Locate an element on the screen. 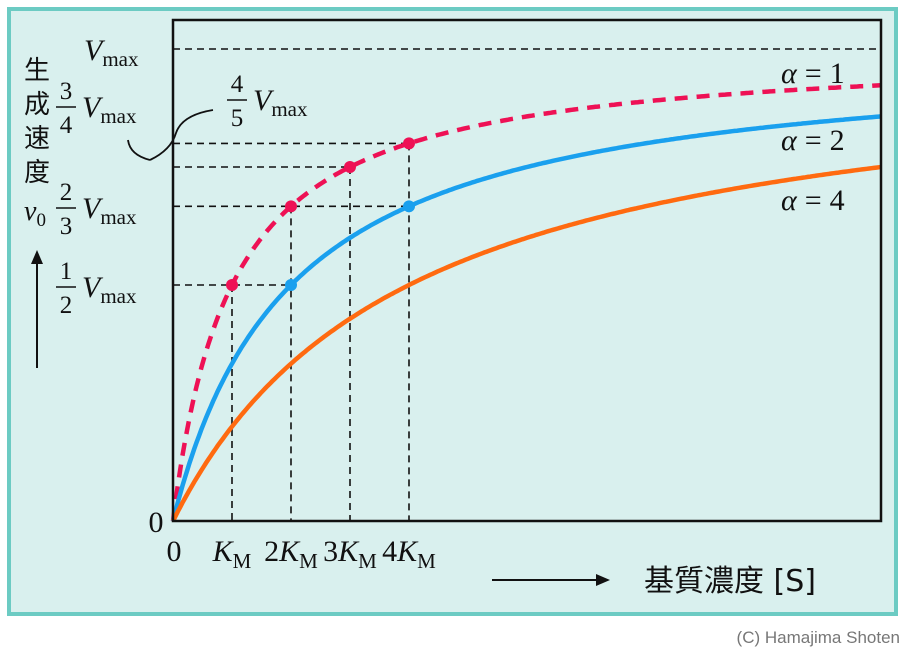  y-axis-label-char: 生 is located at coordinates (37, 71).